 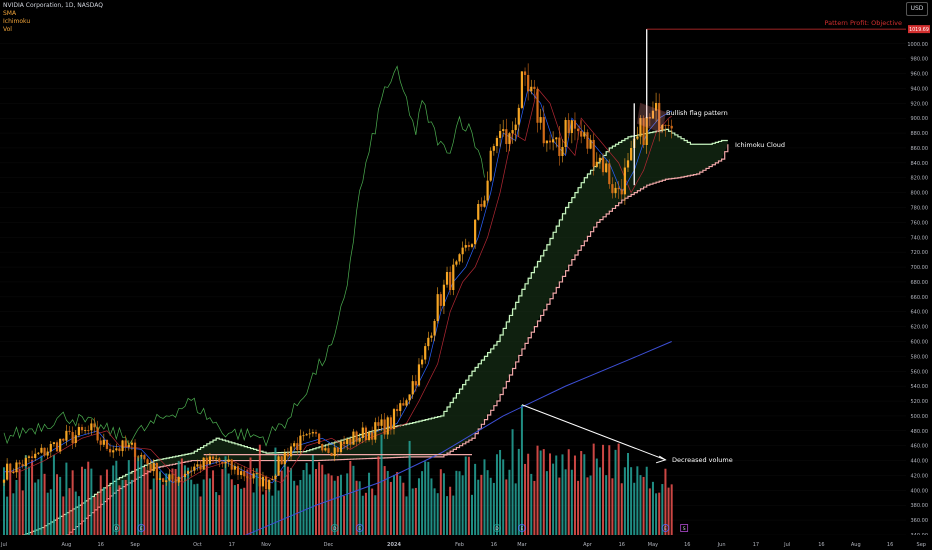 I want to click on price-tick-label: 760.00, so click(x=920, y=223).